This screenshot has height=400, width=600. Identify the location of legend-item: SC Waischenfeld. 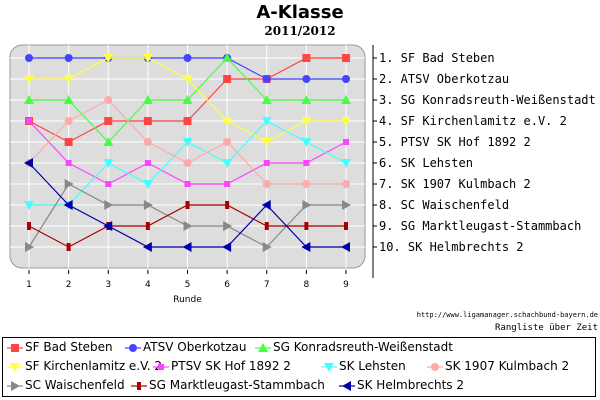
(66, 385).